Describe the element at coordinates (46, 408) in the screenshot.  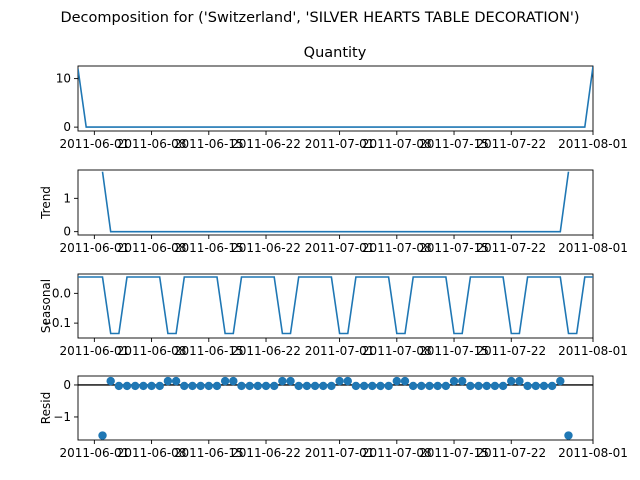
I see `y-axis-label: Resid` at that location.